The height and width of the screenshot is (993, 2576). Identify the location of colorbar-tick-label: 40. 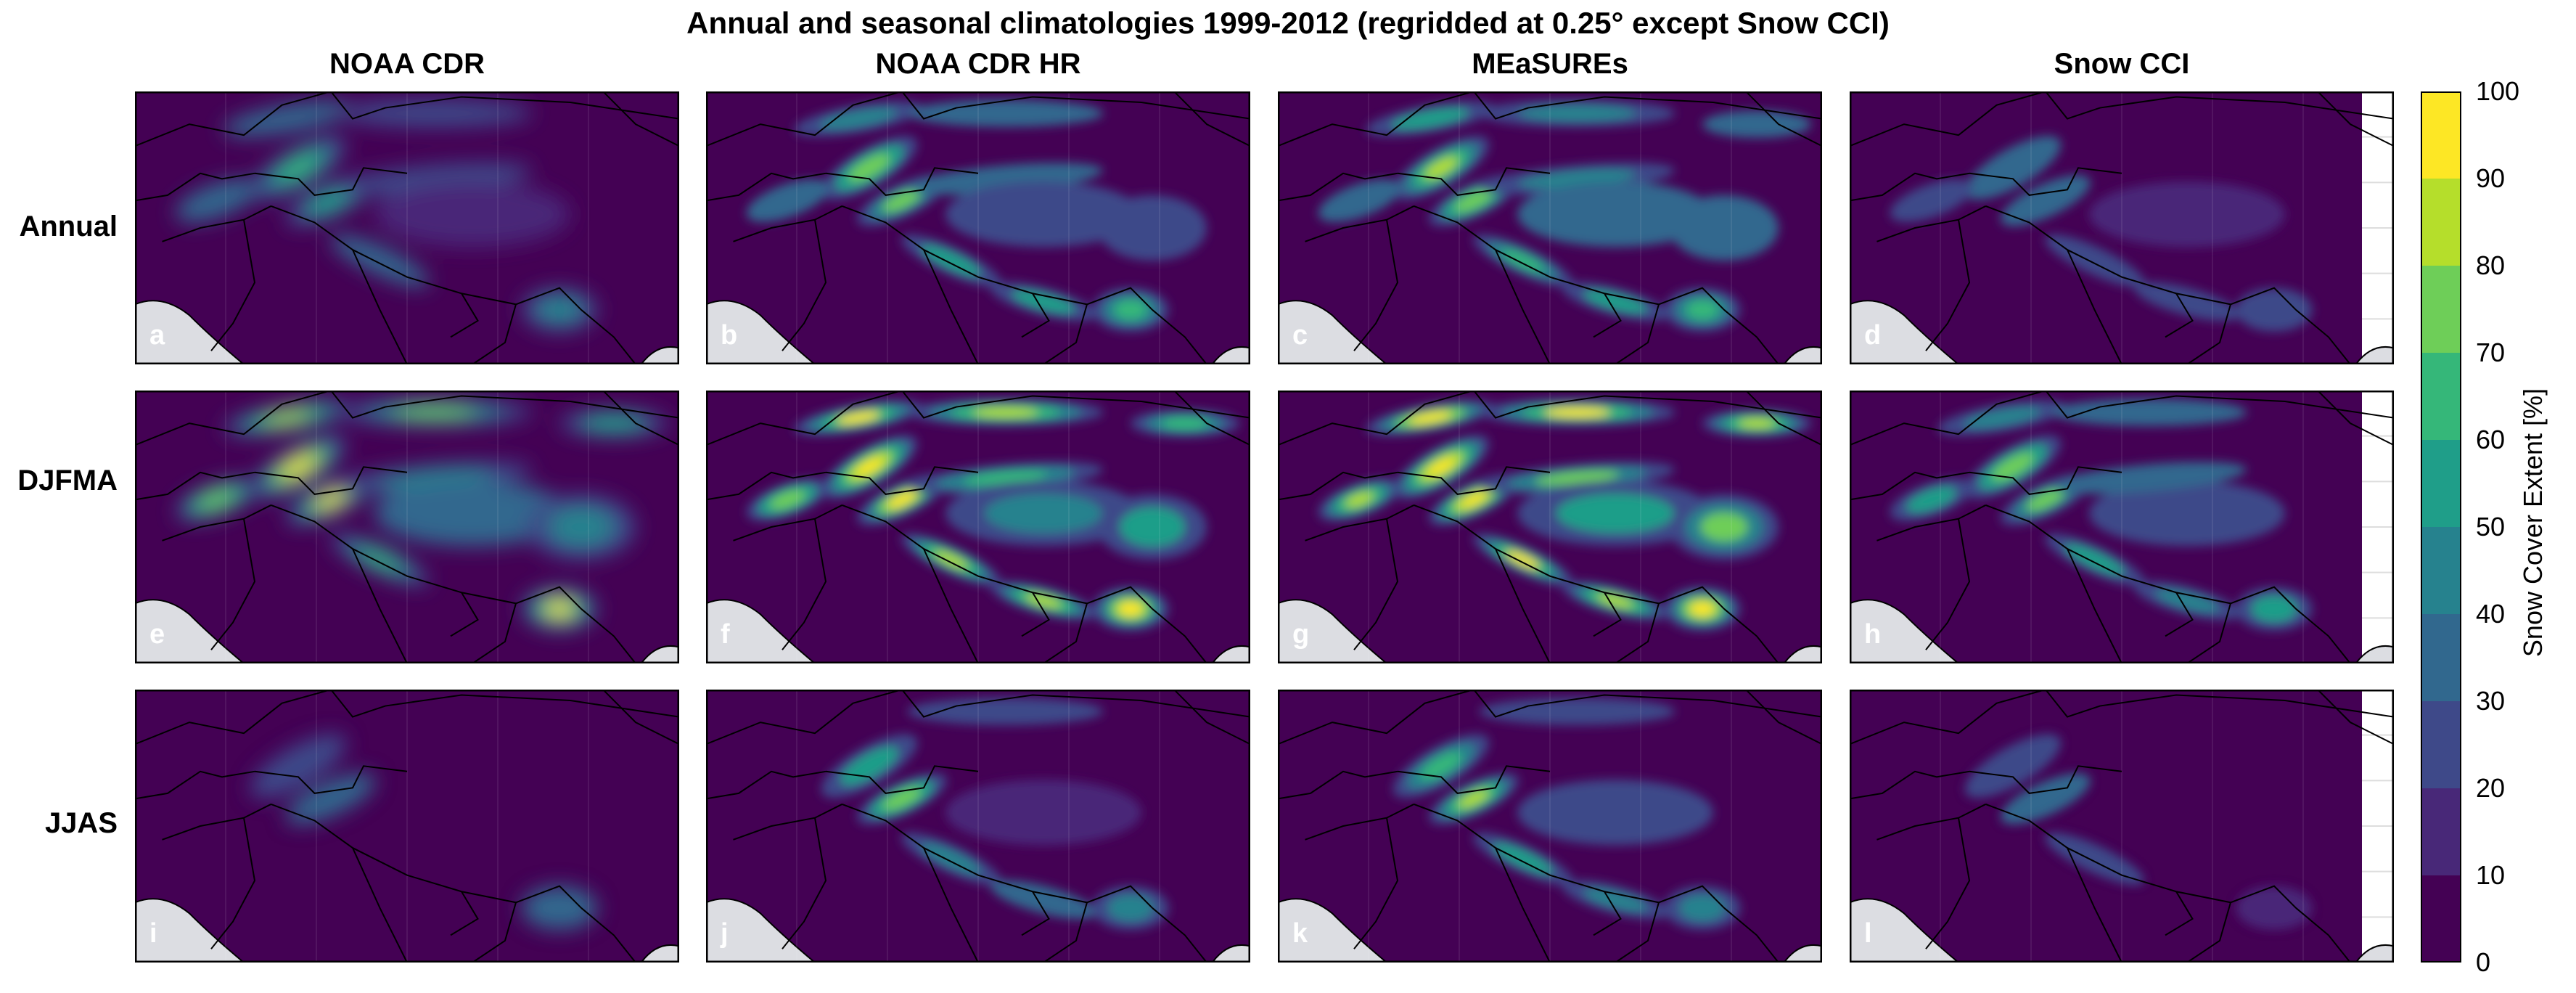
(2491, 614).